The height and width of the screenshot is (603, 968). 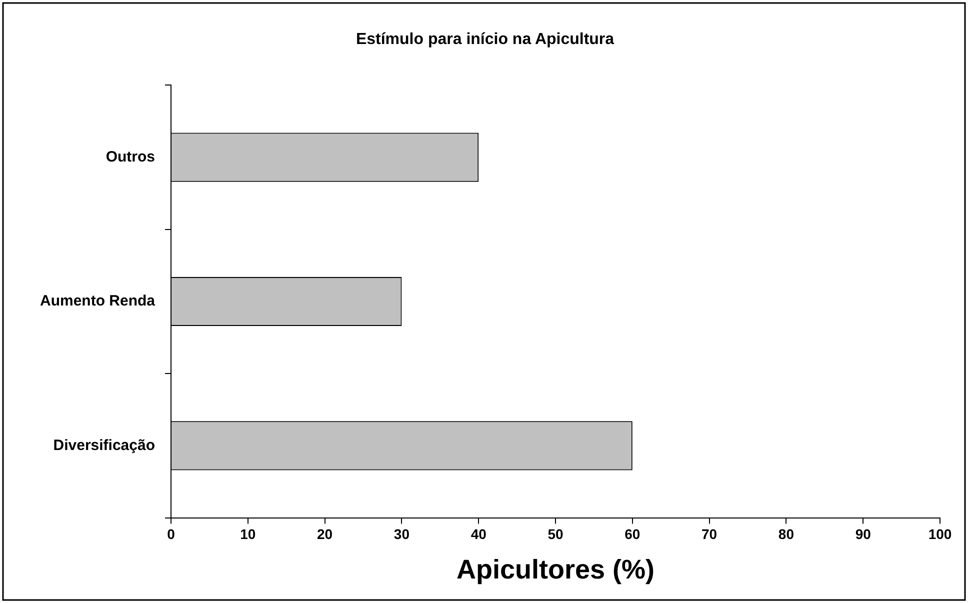 What do you see at coordinates (98, 301) in the screenshot?
I see `y-tick-label: Aumento Renda` at bounding box center [98, 301].